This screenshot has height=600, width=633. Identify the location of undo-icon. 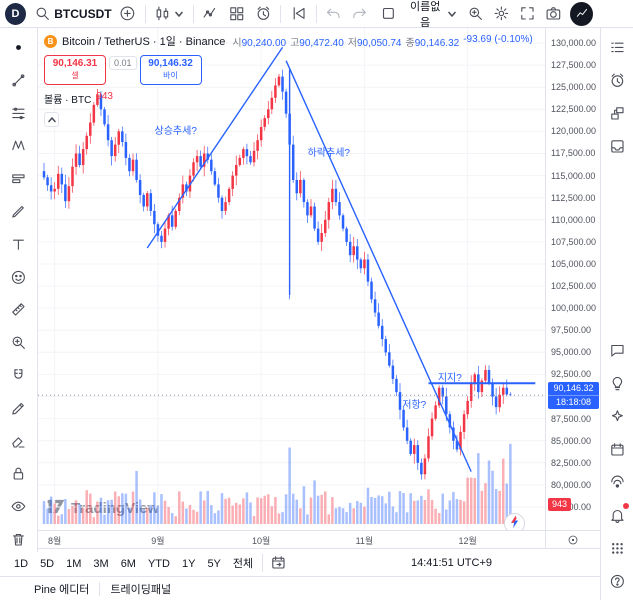
(333, 13).